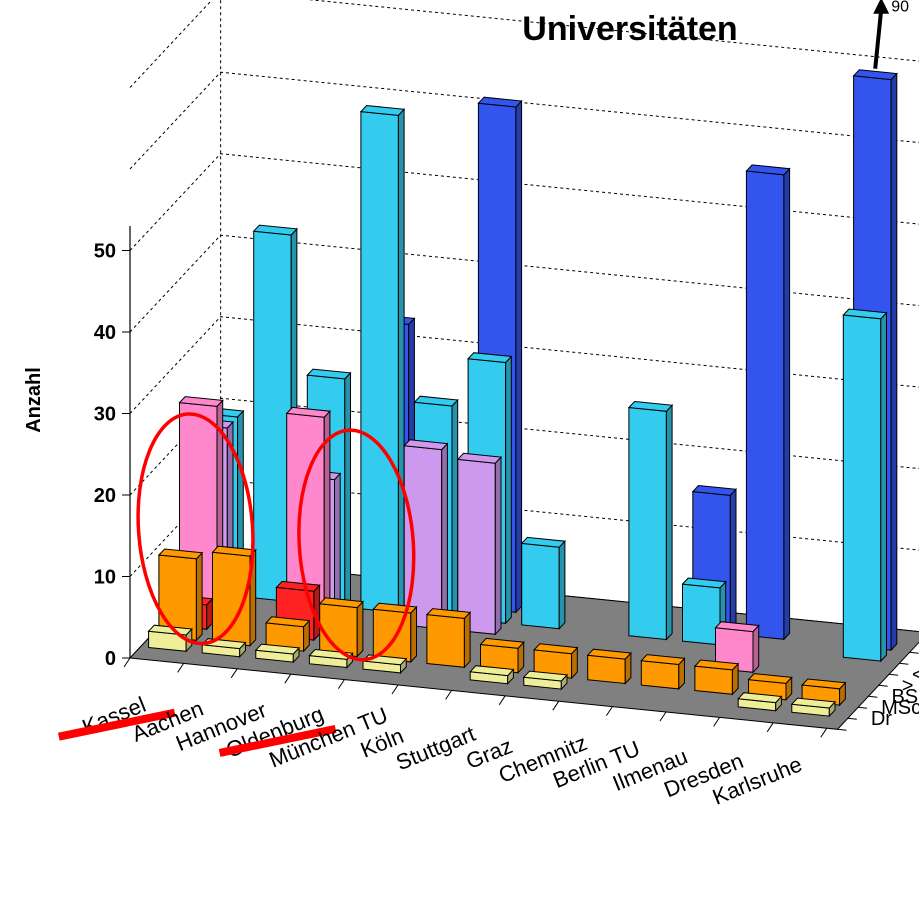  I want to click on bar-6-ilmenau, so click(737, 647).